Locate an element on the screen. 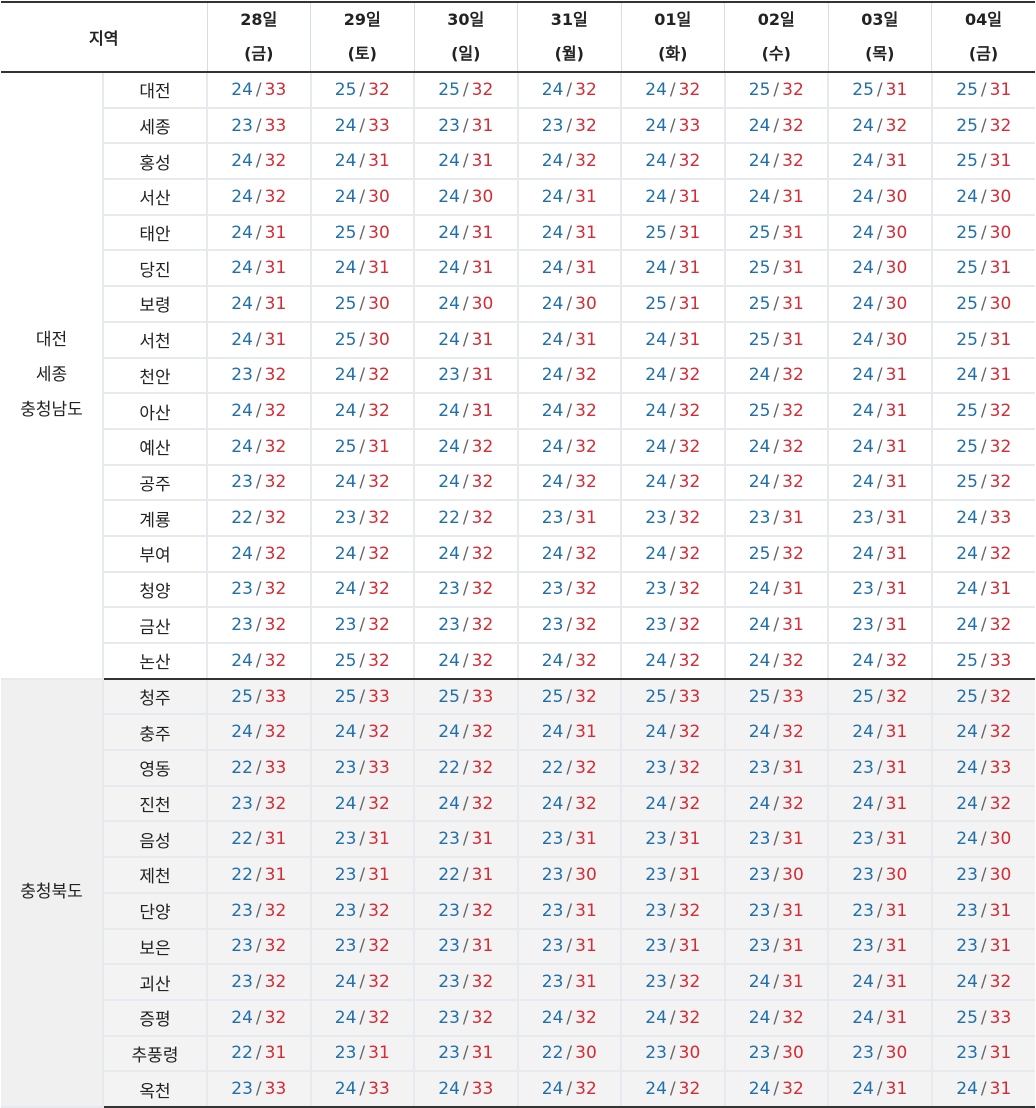 The width and height of the screenshot is (1036, 1108). city-name: 추풍령 is located at coordinates (154, 1054).